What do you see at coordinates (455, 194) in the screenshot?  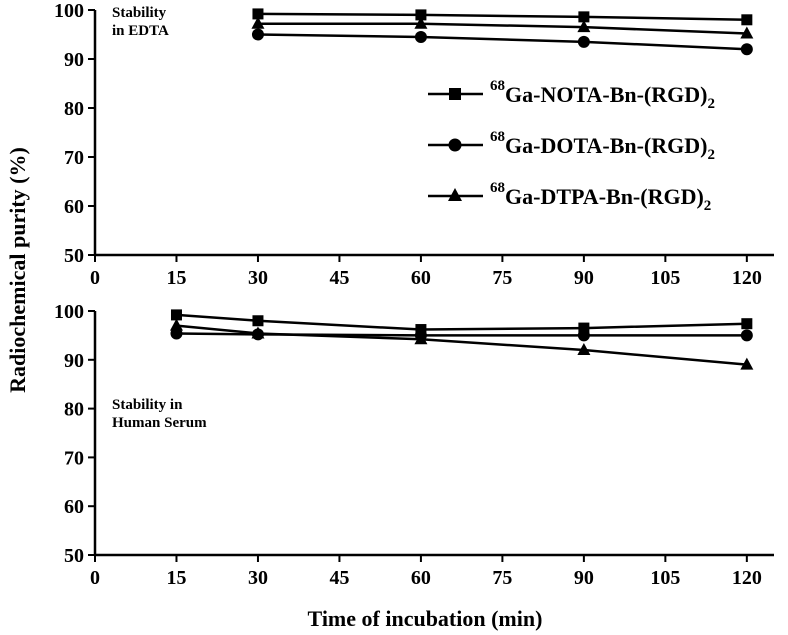 I see `legend-triangle-marker` at bounding box center [455, 194].